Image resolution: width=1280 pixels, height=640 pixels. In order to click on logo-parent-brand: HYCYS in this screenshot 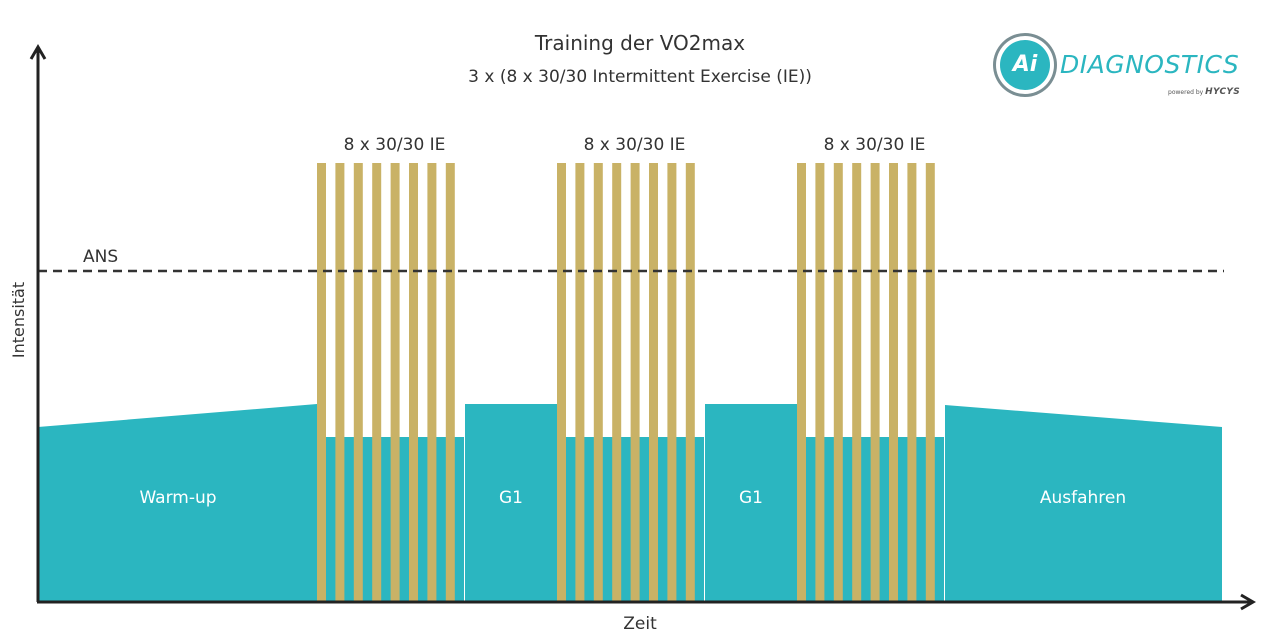, I will do `click(1222, 92)`.